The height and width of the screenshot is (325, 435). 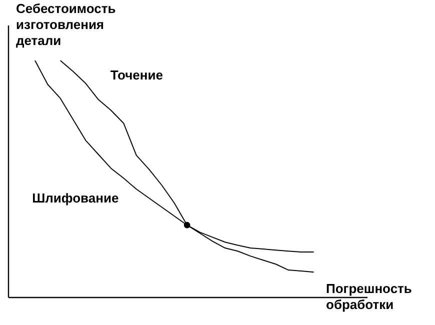 What do you see at coordinates (369, 296) in the screenshot?
I see `x-axis-title: Погрешность обработки` at bounding box center [369, 296].